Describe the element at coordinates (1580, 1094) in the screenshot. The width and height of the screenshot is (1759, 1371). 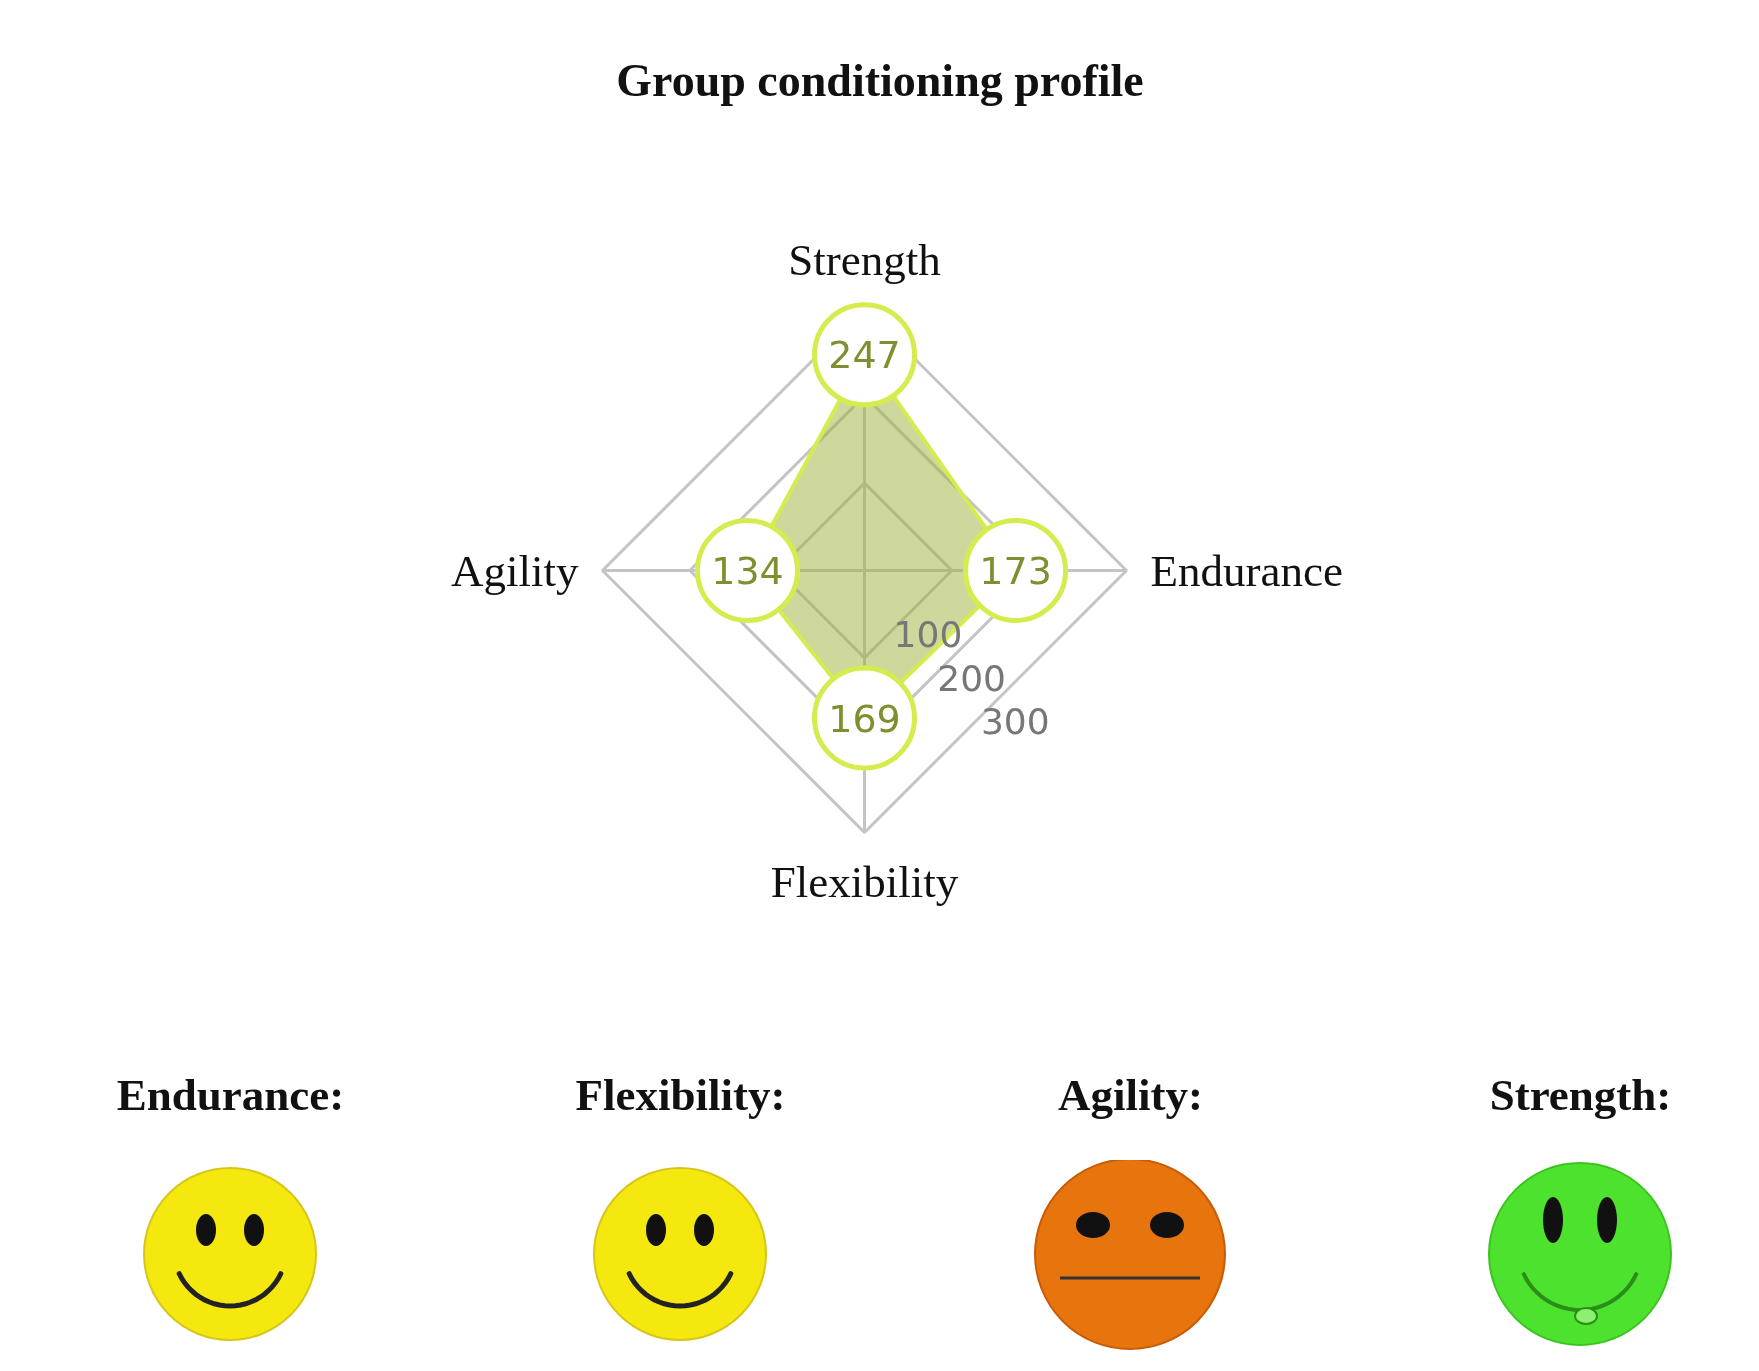
I see `text: Strength:` at that location.